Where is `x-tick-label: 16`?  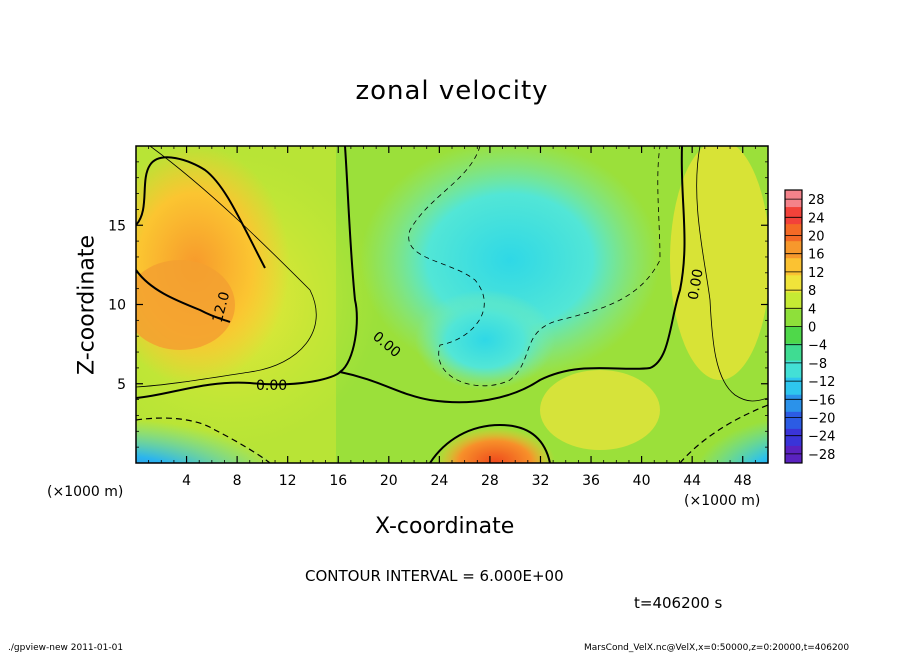
x-tick-label: 16 is located at coordinates (338, 481).